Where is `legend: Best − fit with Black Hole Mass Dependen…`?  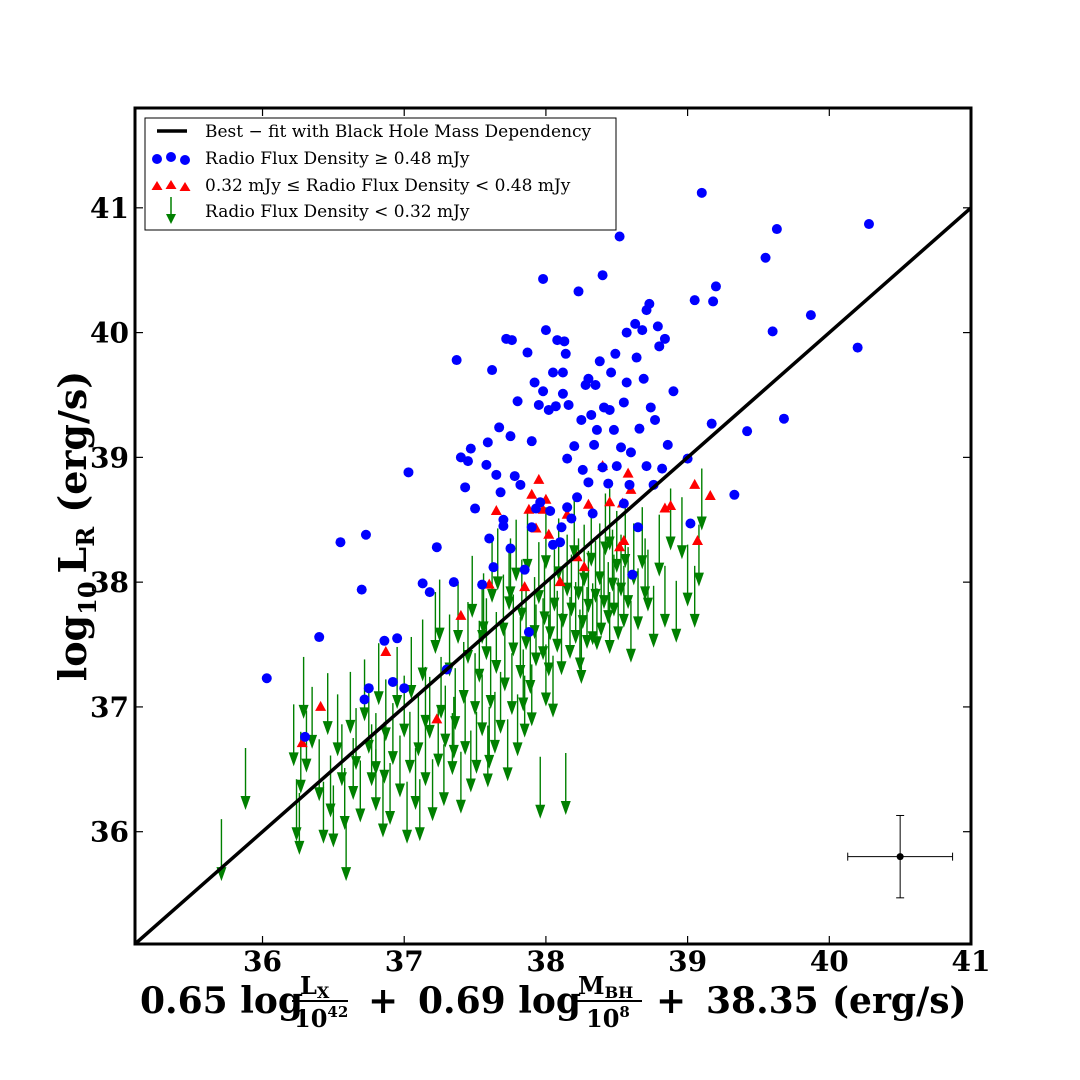
legend: Best − fit with Black Hole Mass Dependen… is located at coordinates (380, 174).